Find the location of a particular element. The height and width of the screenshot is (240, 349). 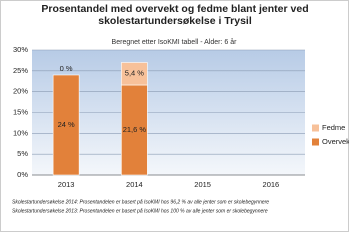

x-tick-label: 2014 is located at coordinates (134, 184).